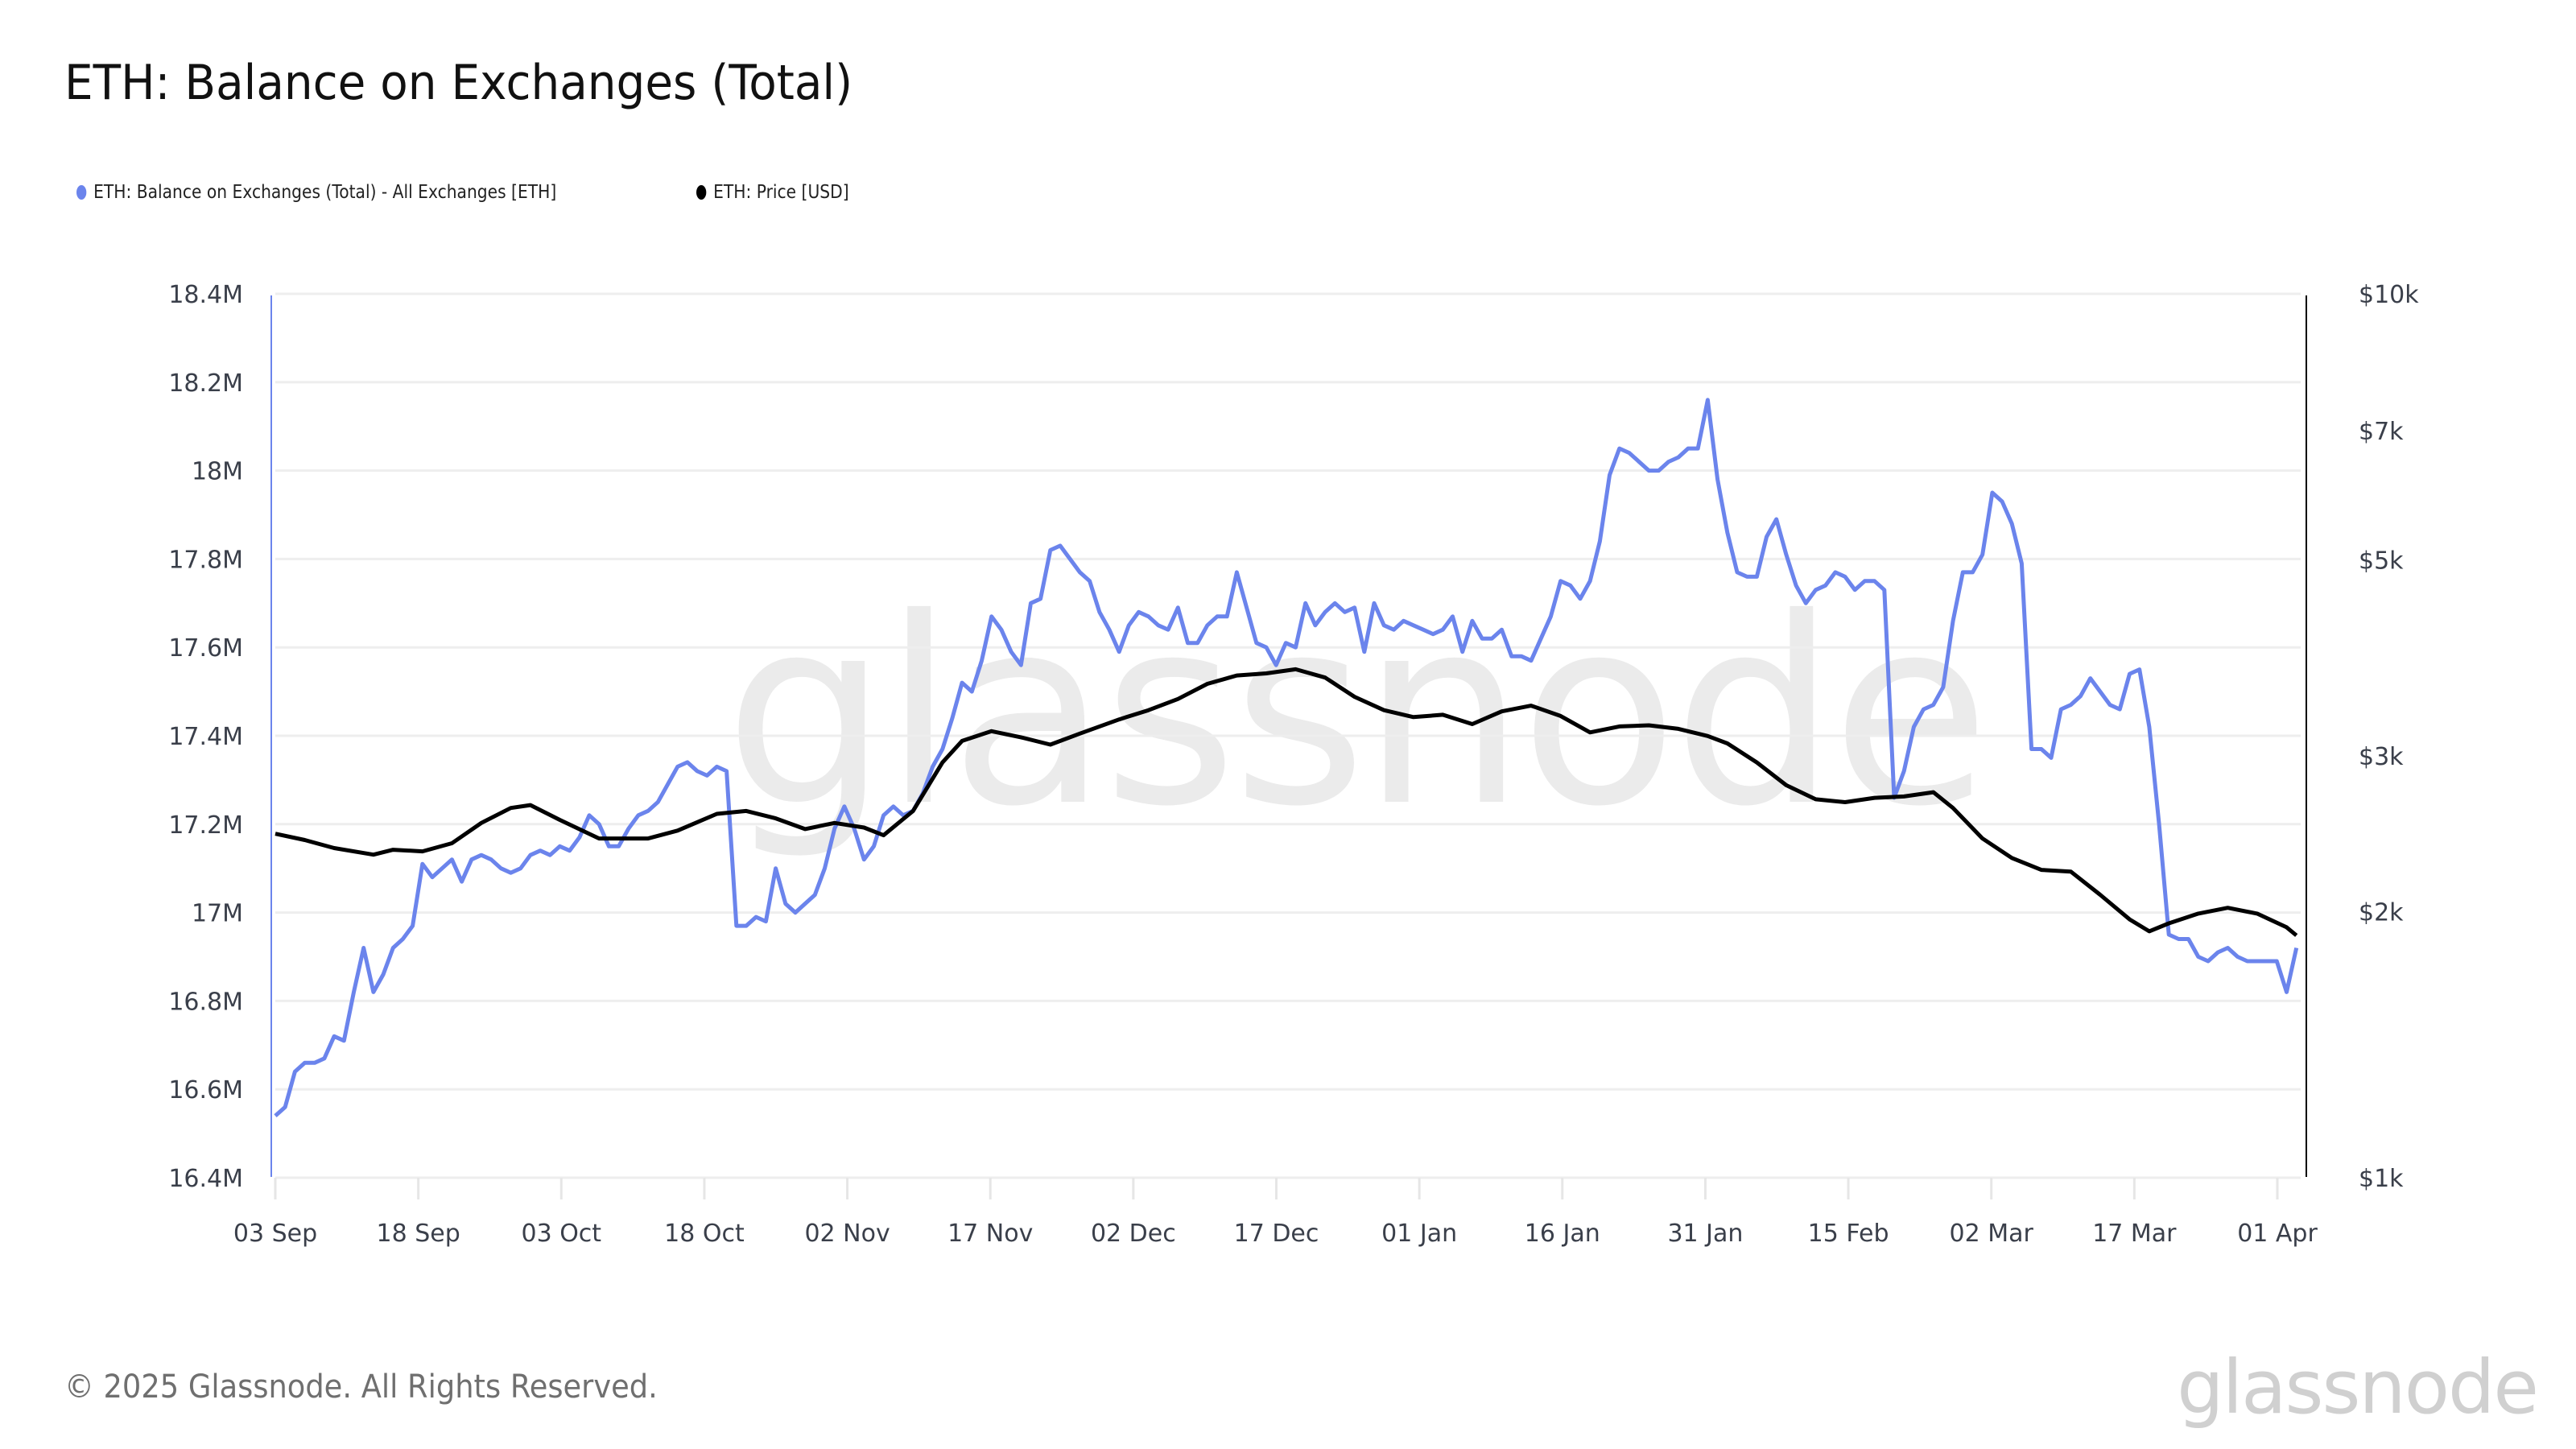 The height and width of the screenshot is (1449, 2576). What do you see at coordinates (704, 1234) in the screenshot?
I see `x-tick-label: 18 Oct` at bounding box center [704, 1234].